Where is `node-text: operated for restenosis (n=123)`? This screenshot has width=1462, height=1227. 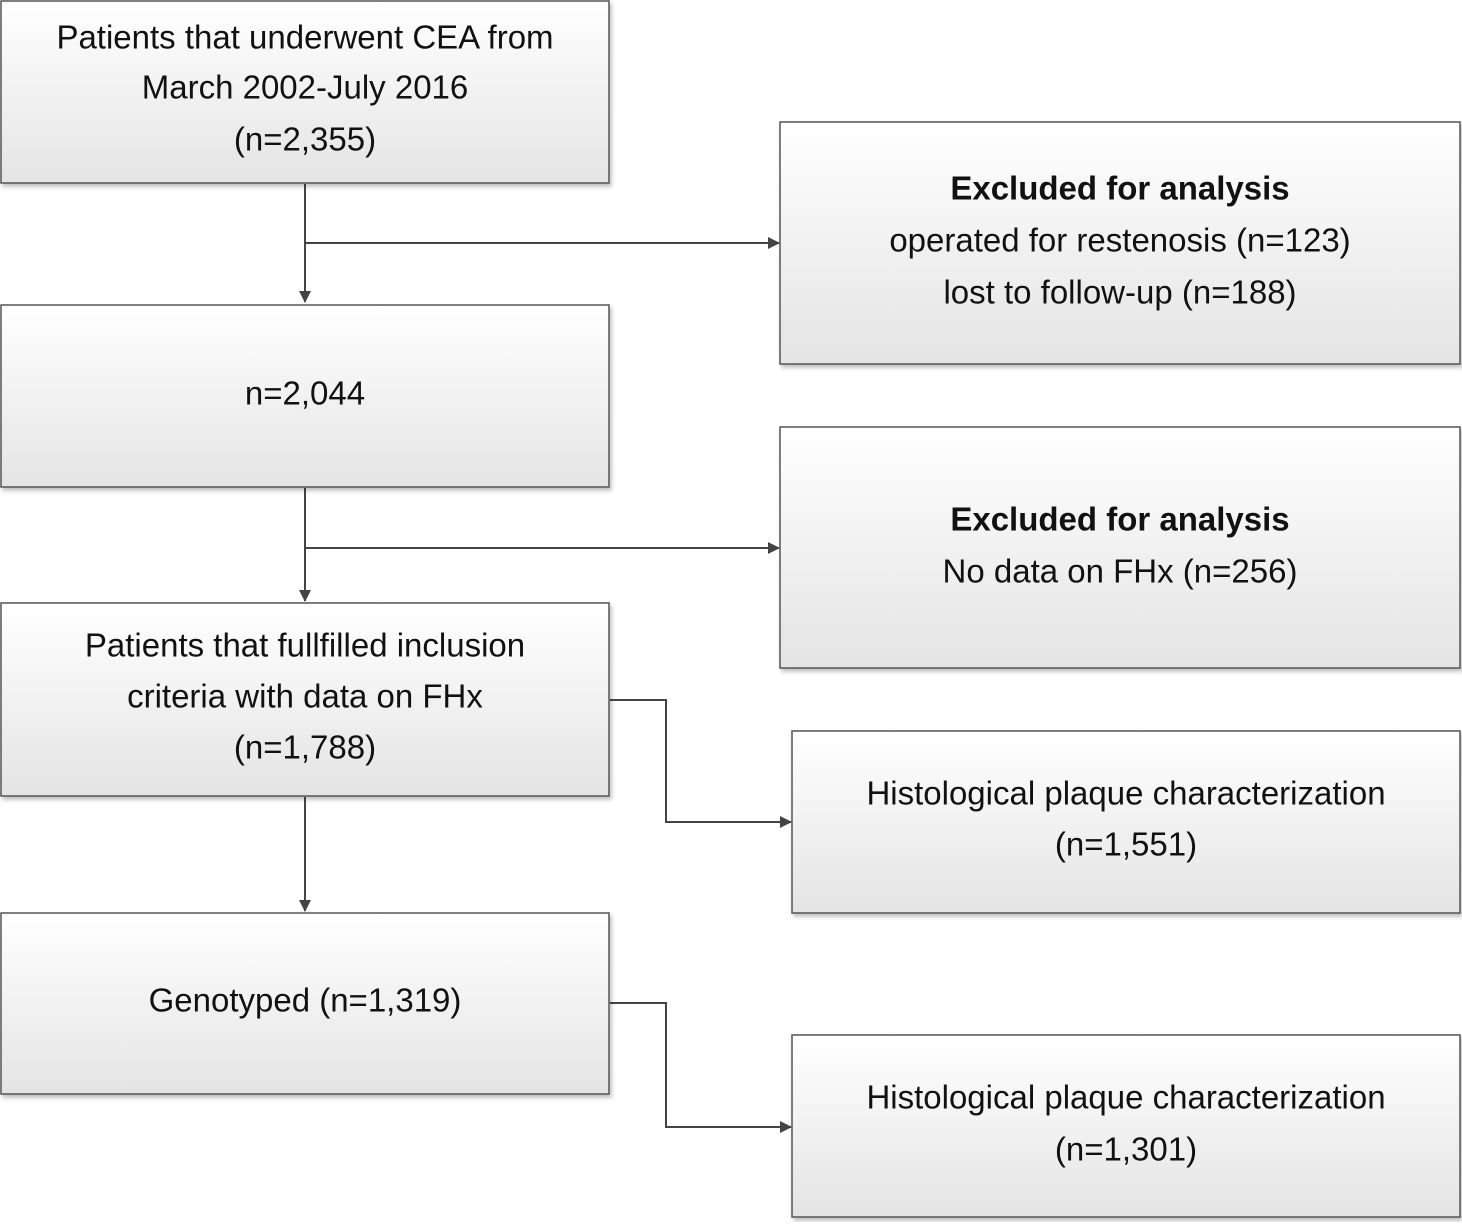 node-text: operated for restenosis (n=123) is located at coordinates (1119, 240).